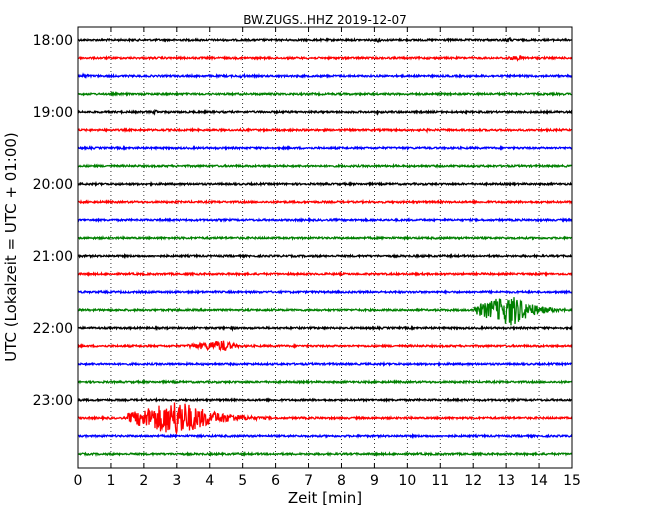 The image size is (650, 520). What do you see at coordinates (374, 481) in the screenshot?
I see `x-tick-label: 9` at bounding box center [374, 481].